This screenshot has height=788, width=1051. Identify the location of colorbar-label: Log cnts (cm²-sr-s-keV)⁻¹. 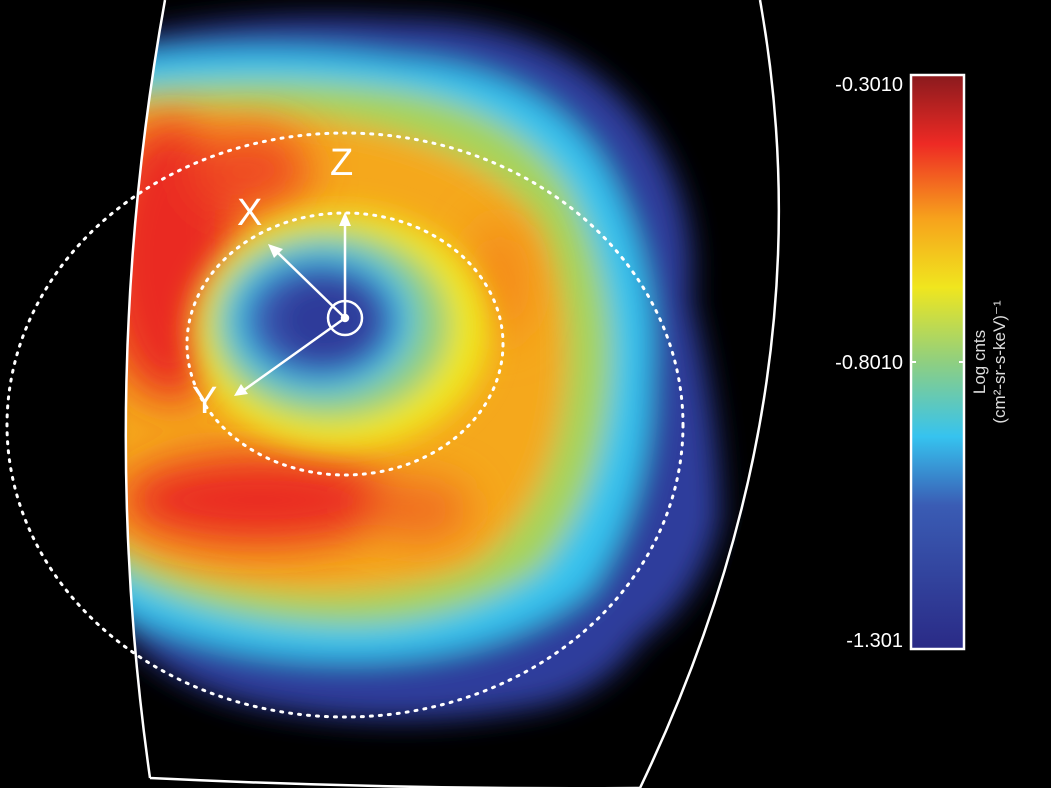
(990, 361).